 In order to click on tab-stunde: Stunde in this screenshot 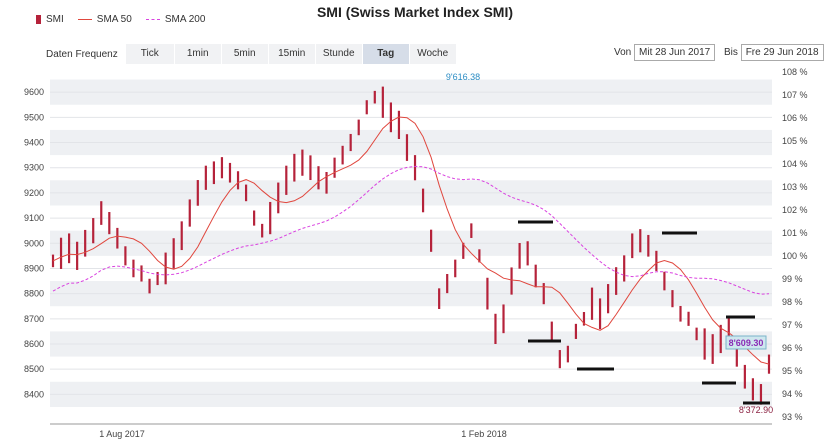, I will do `click(338, 54)`.